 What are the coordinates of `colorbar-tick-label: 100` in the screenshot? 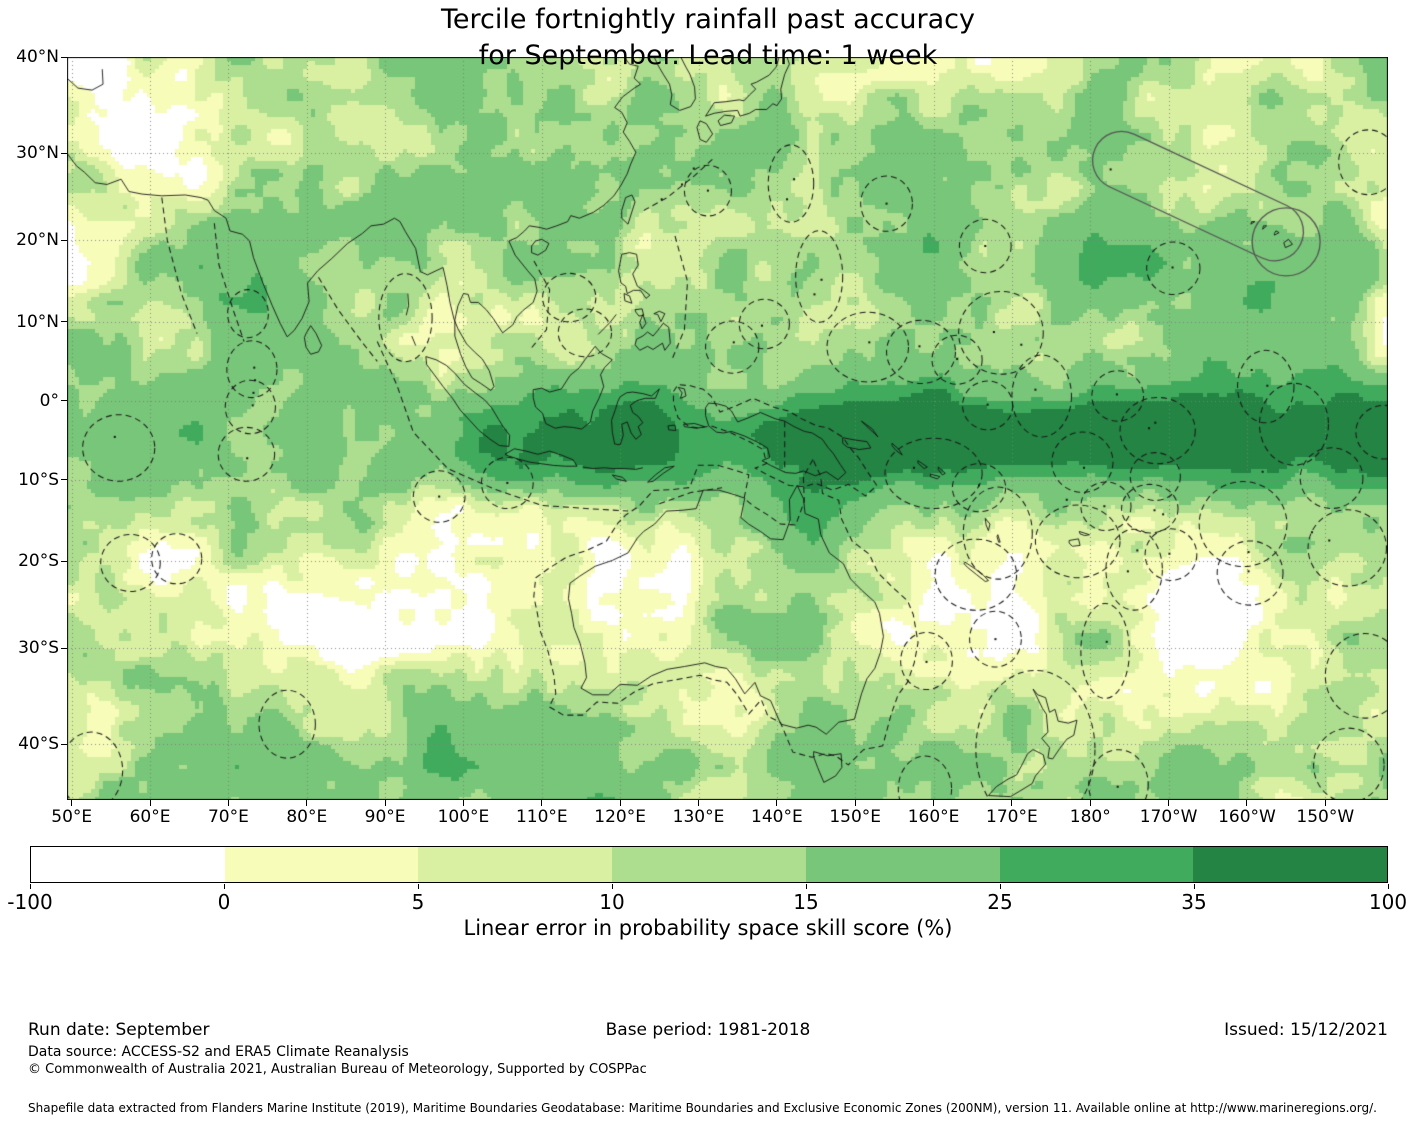 It's located at (1388, 902).